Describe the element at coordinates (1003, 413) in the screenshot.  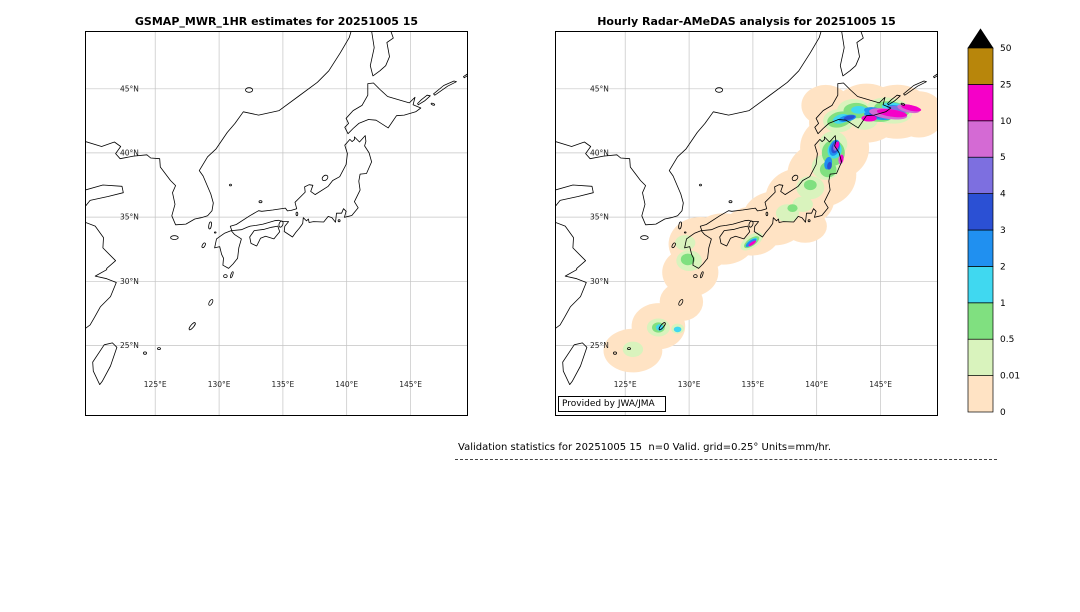
I see `colorbar-tick-label: 0` at that location.